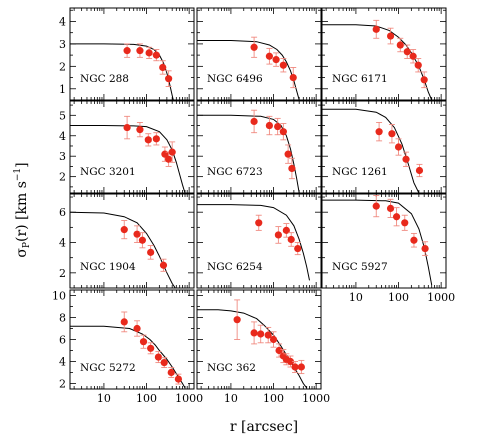 This screenshot has height=443, width=500. Describe the element at coordinates (108, 172) in the screenshot. I see `panel-title: NGC 3201` at that location.